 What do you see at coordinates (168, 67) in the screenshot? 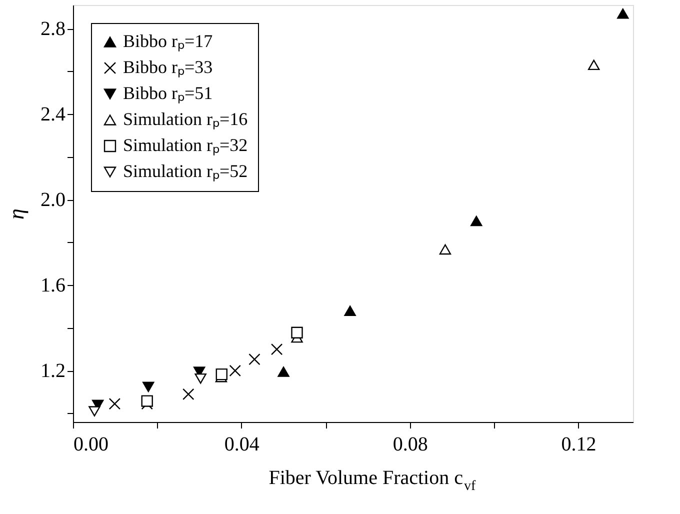
I see `legend-label: Bibbo rₚ=33` at bounding box center [168, 67].